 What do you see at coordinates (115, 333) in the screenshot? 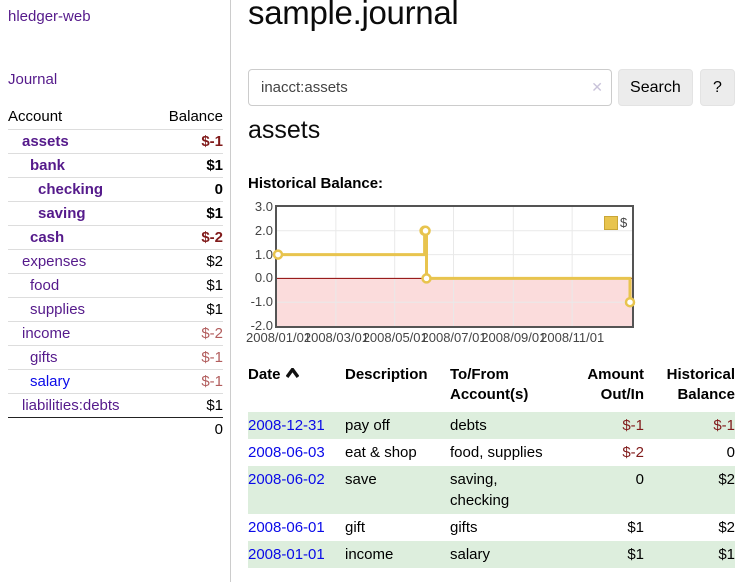
I see `account-row-income: income $-2` at bounding box center [115, 333].